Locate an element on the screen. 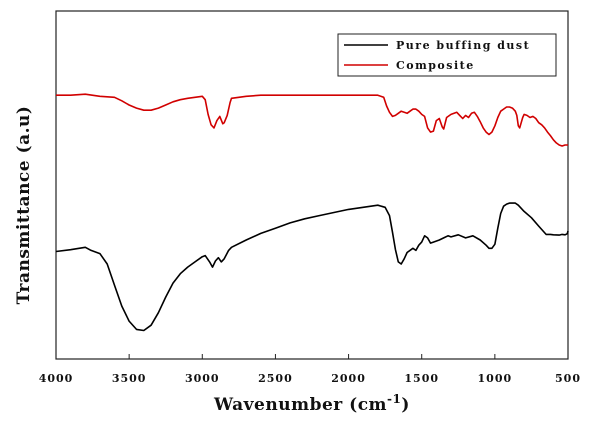 The height and width of the screenshot is (421, 590). x-axis-title-main: Wavenumber (cm is located at coordinates (300, 405).